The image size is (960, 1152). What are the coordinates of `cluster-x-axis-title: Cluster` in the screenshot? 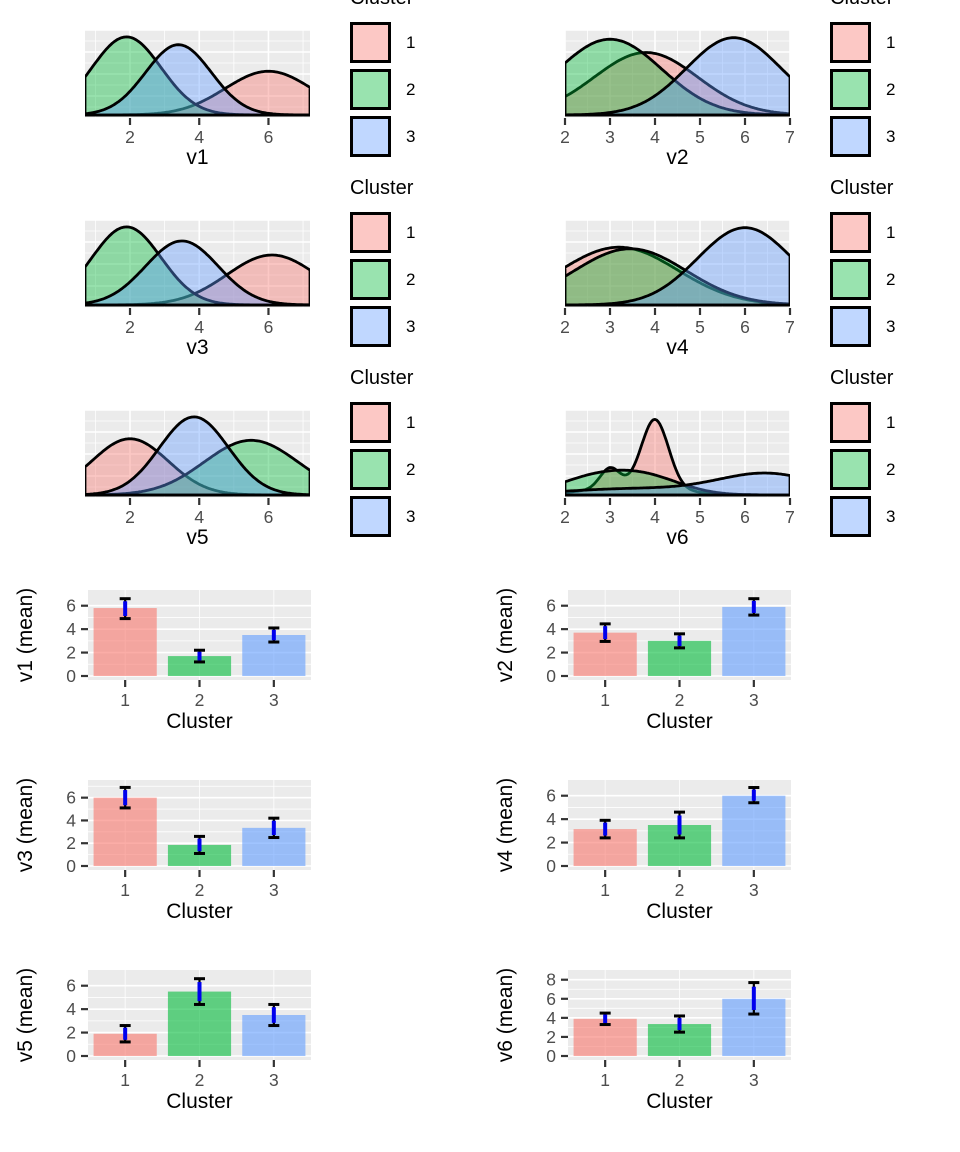 It's located at (199, 1101).